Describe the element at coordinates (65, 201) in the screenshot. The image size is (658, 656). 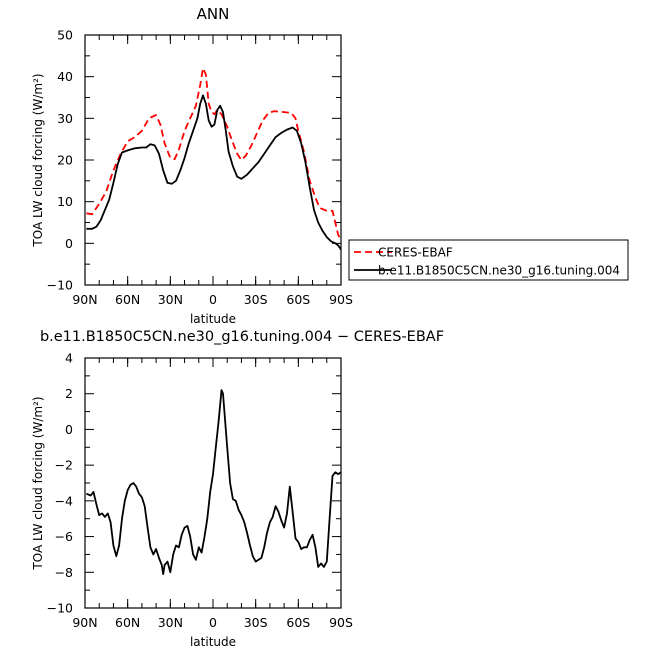
I see `y-tick-label: 10` at that location.